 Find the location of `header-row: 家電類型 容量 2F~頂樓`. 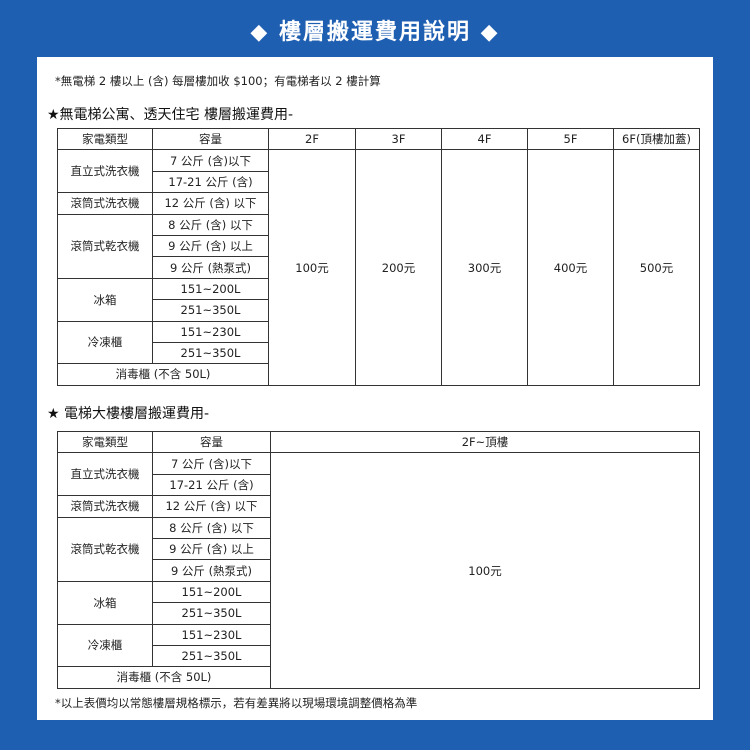

header-row: 家電類型 容量 2F~頂樓 is located at coordinates (378, 442).